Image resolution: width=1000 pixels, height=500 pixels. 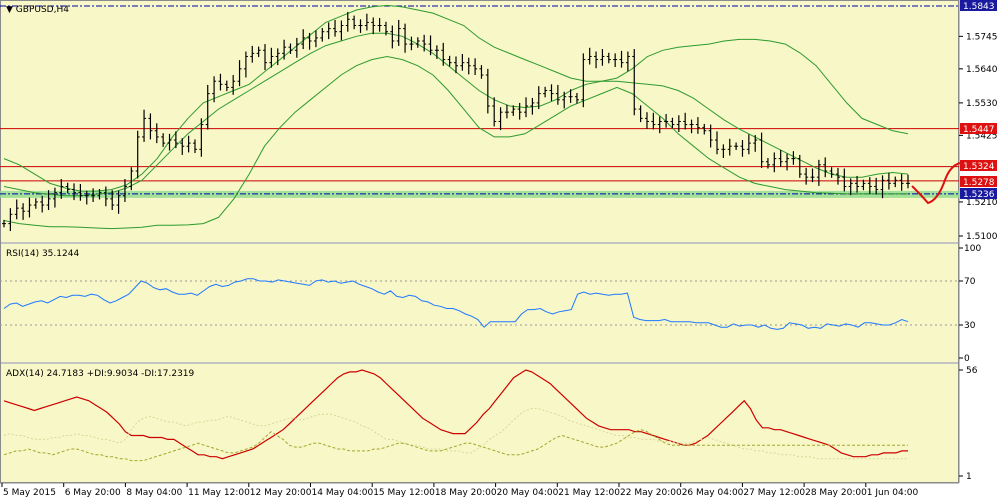 What do you see at coordinates (982, 237) in the screenshot?
I see `y-tick-label: 1.5100` at bounding box center [982, 237].